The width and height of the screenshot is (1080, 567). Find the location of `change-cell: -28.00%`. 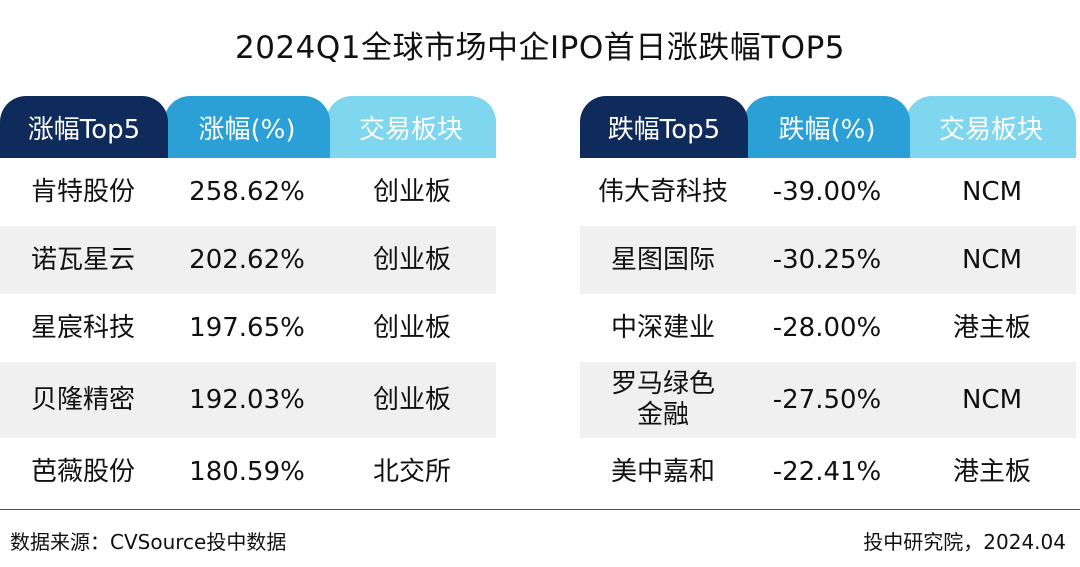

change-cell: -28.00% is located at coordinates (827, 327).